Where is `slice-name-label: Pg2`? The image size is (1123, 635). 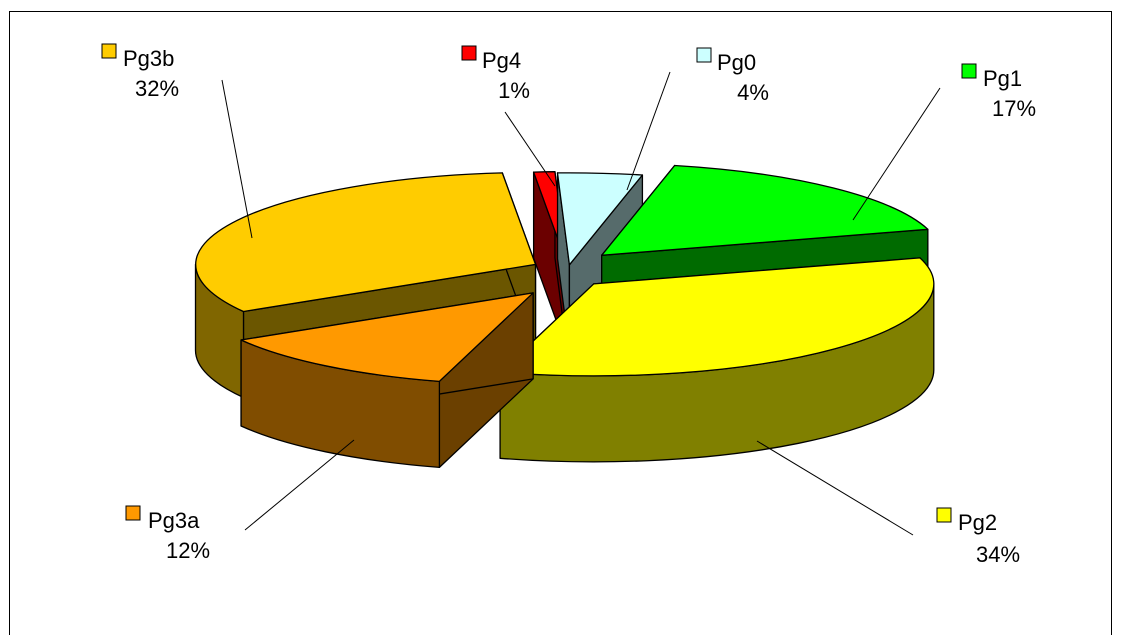 slice-name-label: Pg2 is located at coordinates (977, 522).